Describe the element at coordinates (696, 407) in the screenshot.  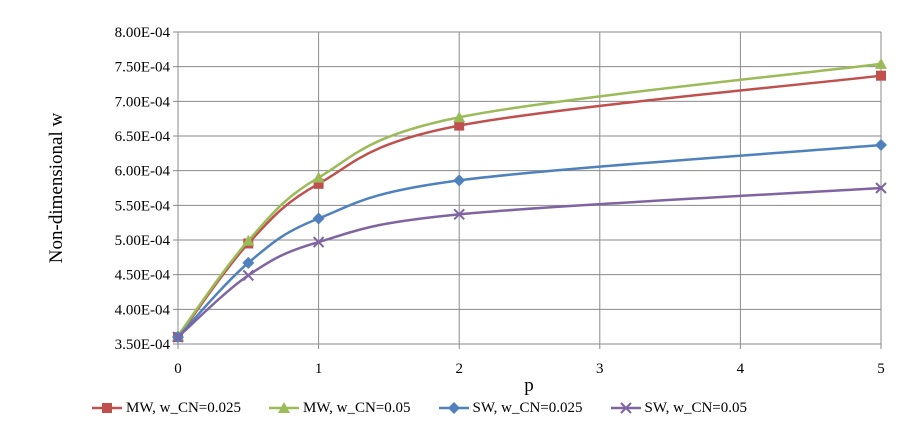
I see `legend-label: SW, w_CN=0.05` at that location.